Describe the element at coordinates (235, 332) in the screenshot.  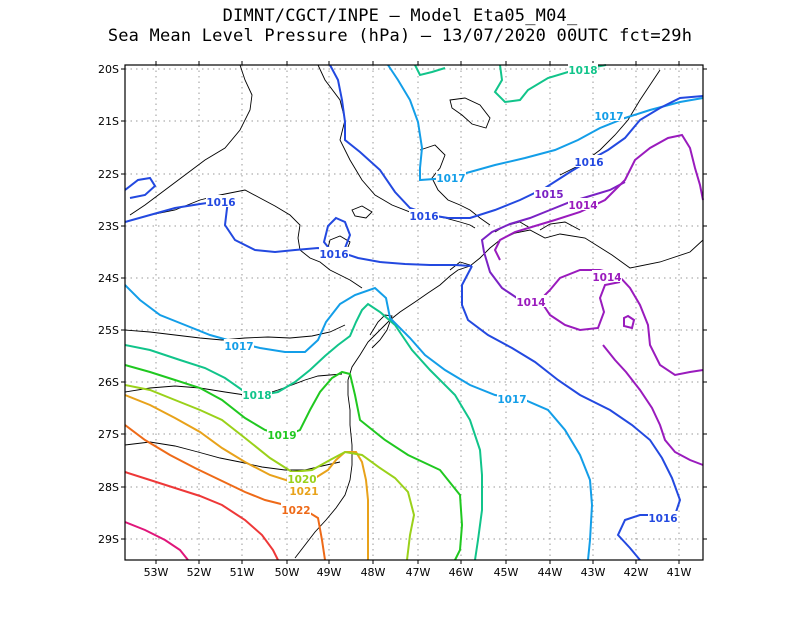
I see `state-border-pr` at that location.